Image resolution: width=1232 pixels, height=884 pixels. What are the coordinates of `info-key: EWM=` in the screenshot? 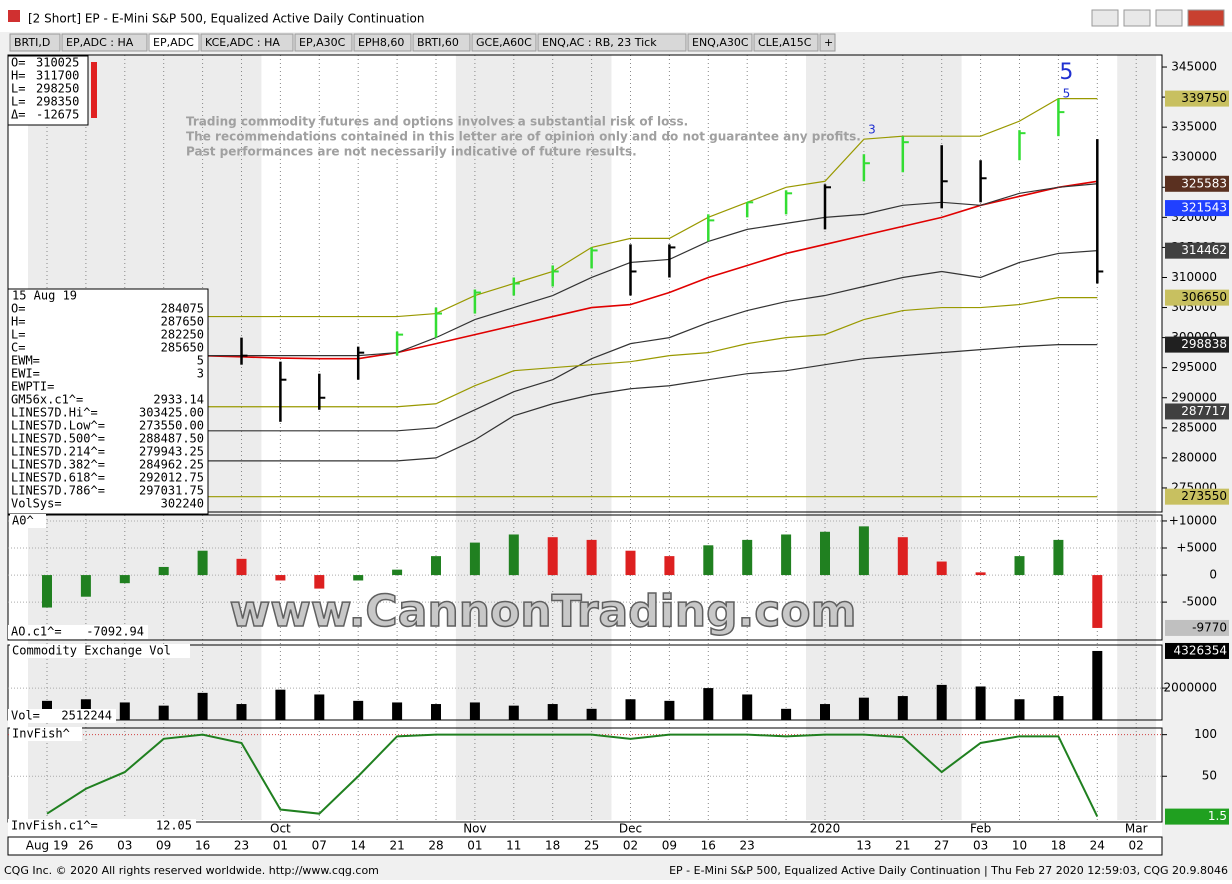 It's located at (25, 361).